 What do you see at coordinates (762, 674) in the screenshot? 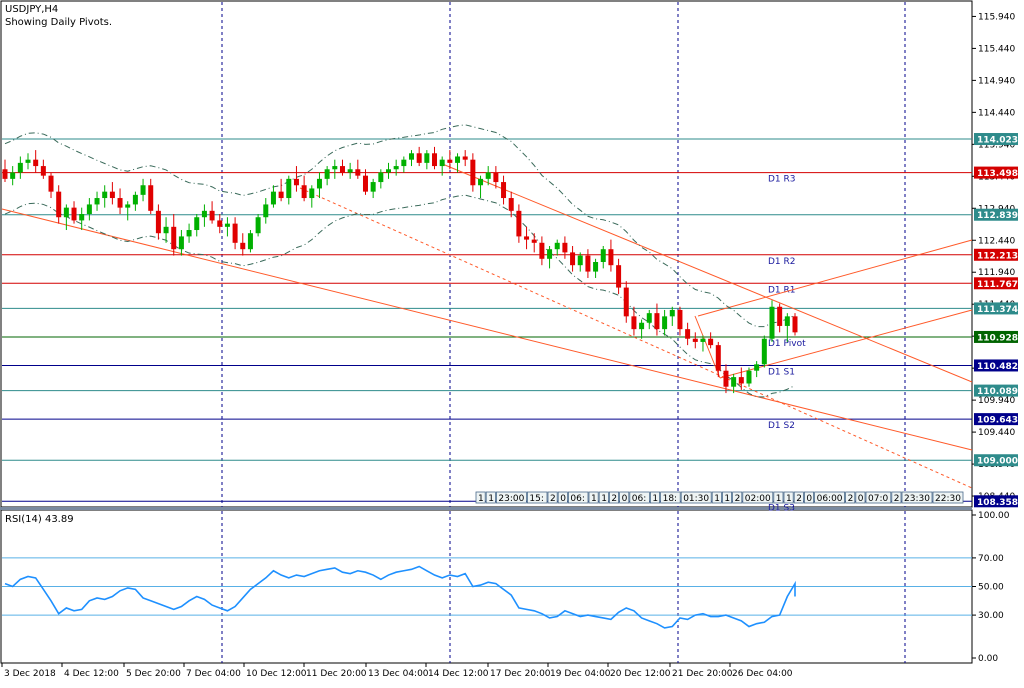
I see `time-axis-label: 26 Dec 04:00` at bounding box center [762, 674].